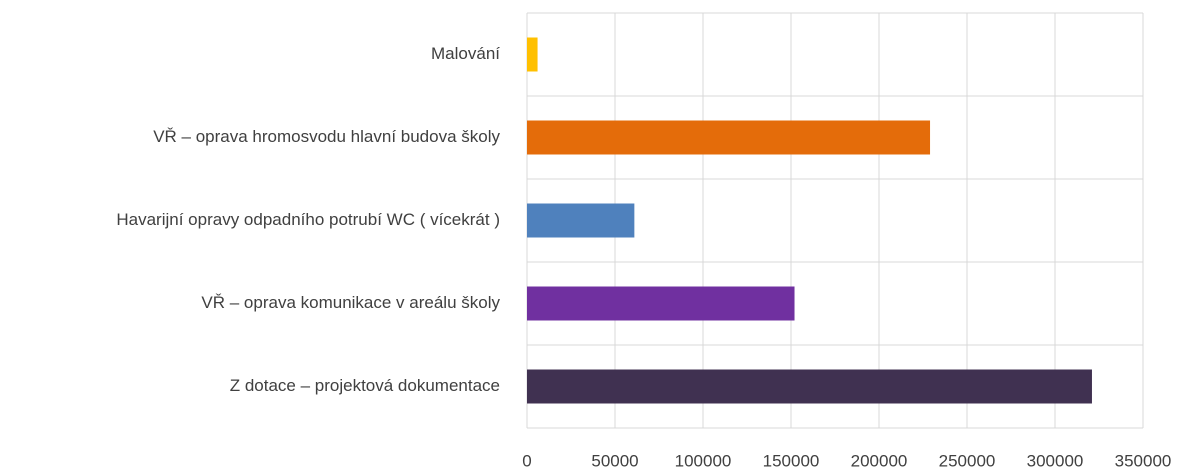 The image size is (1182, 468). I want to click on x-tick-label: 200000, so click(879, 459).